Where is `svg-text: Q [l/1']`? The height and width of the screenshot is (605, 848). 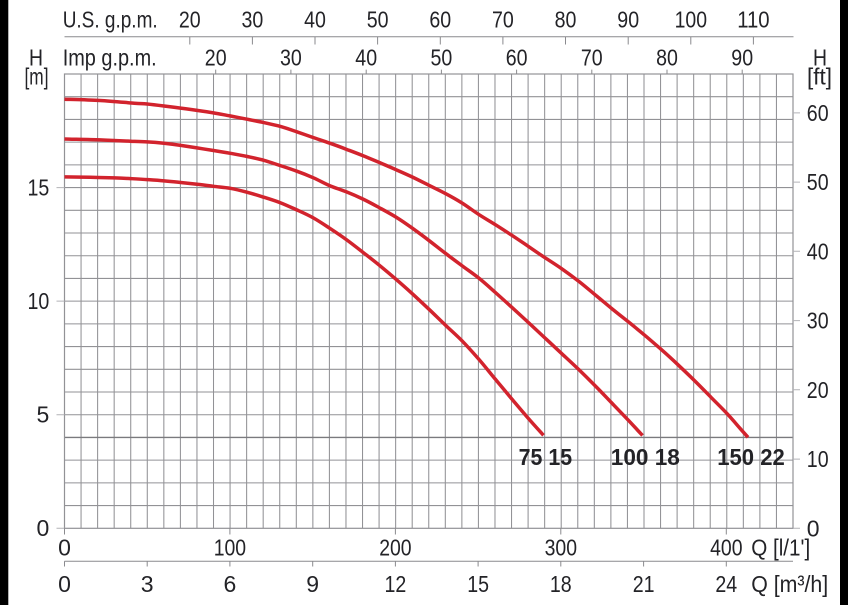
svg-text: Q [l/1'] is located at coordinates (780, 547).